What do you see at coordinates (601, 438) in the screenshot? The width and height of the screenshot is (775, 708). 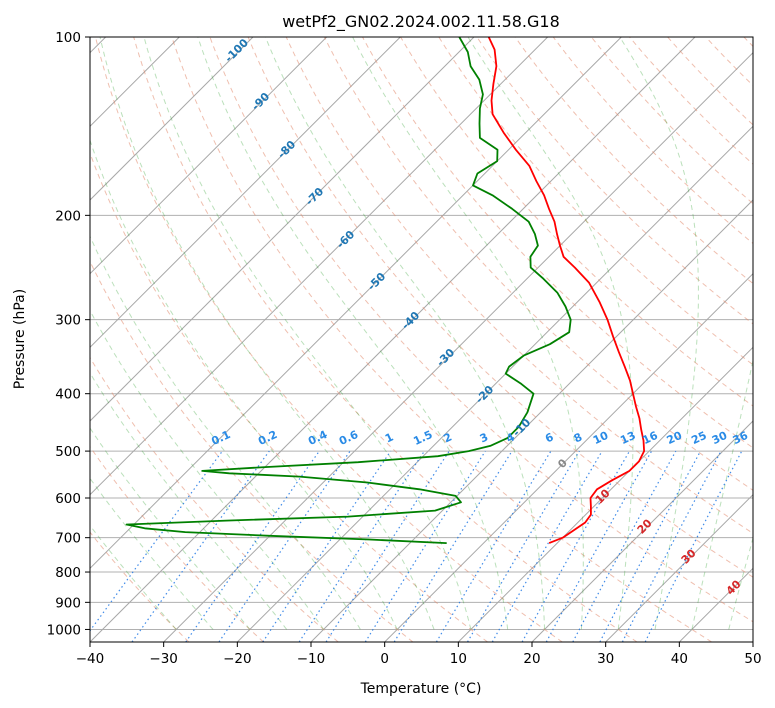 I see `mixing-ratio-label: 10` at bounding box center [601, 438].